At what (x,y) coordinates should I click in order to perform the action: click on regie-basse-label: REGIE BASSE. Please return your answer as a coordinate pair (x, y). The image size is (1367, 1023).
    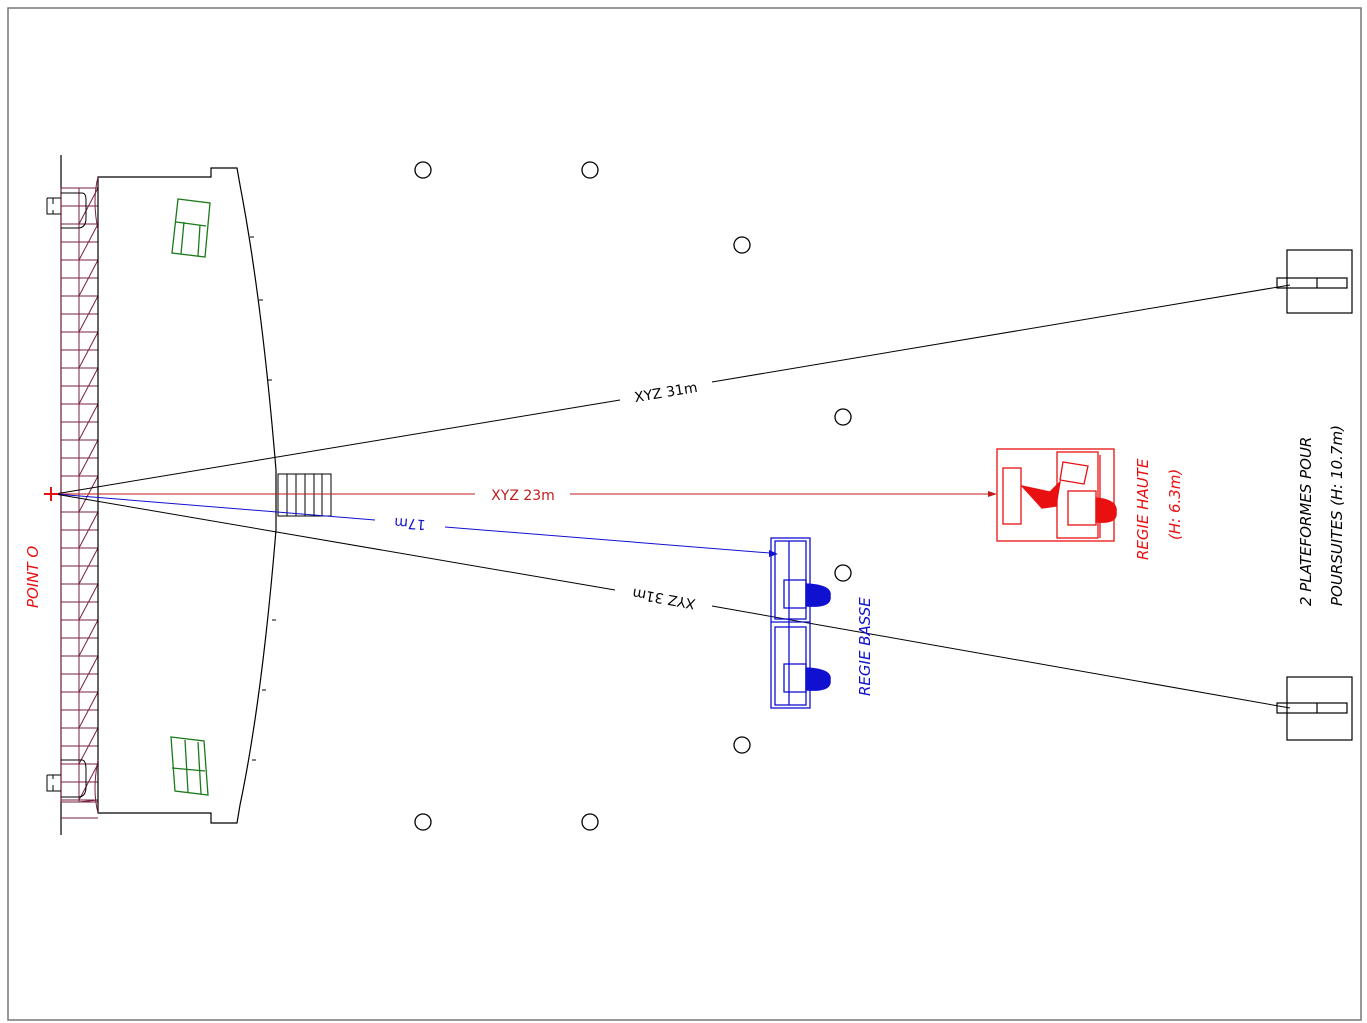
    Looking at the image, I should click on (865, 646).